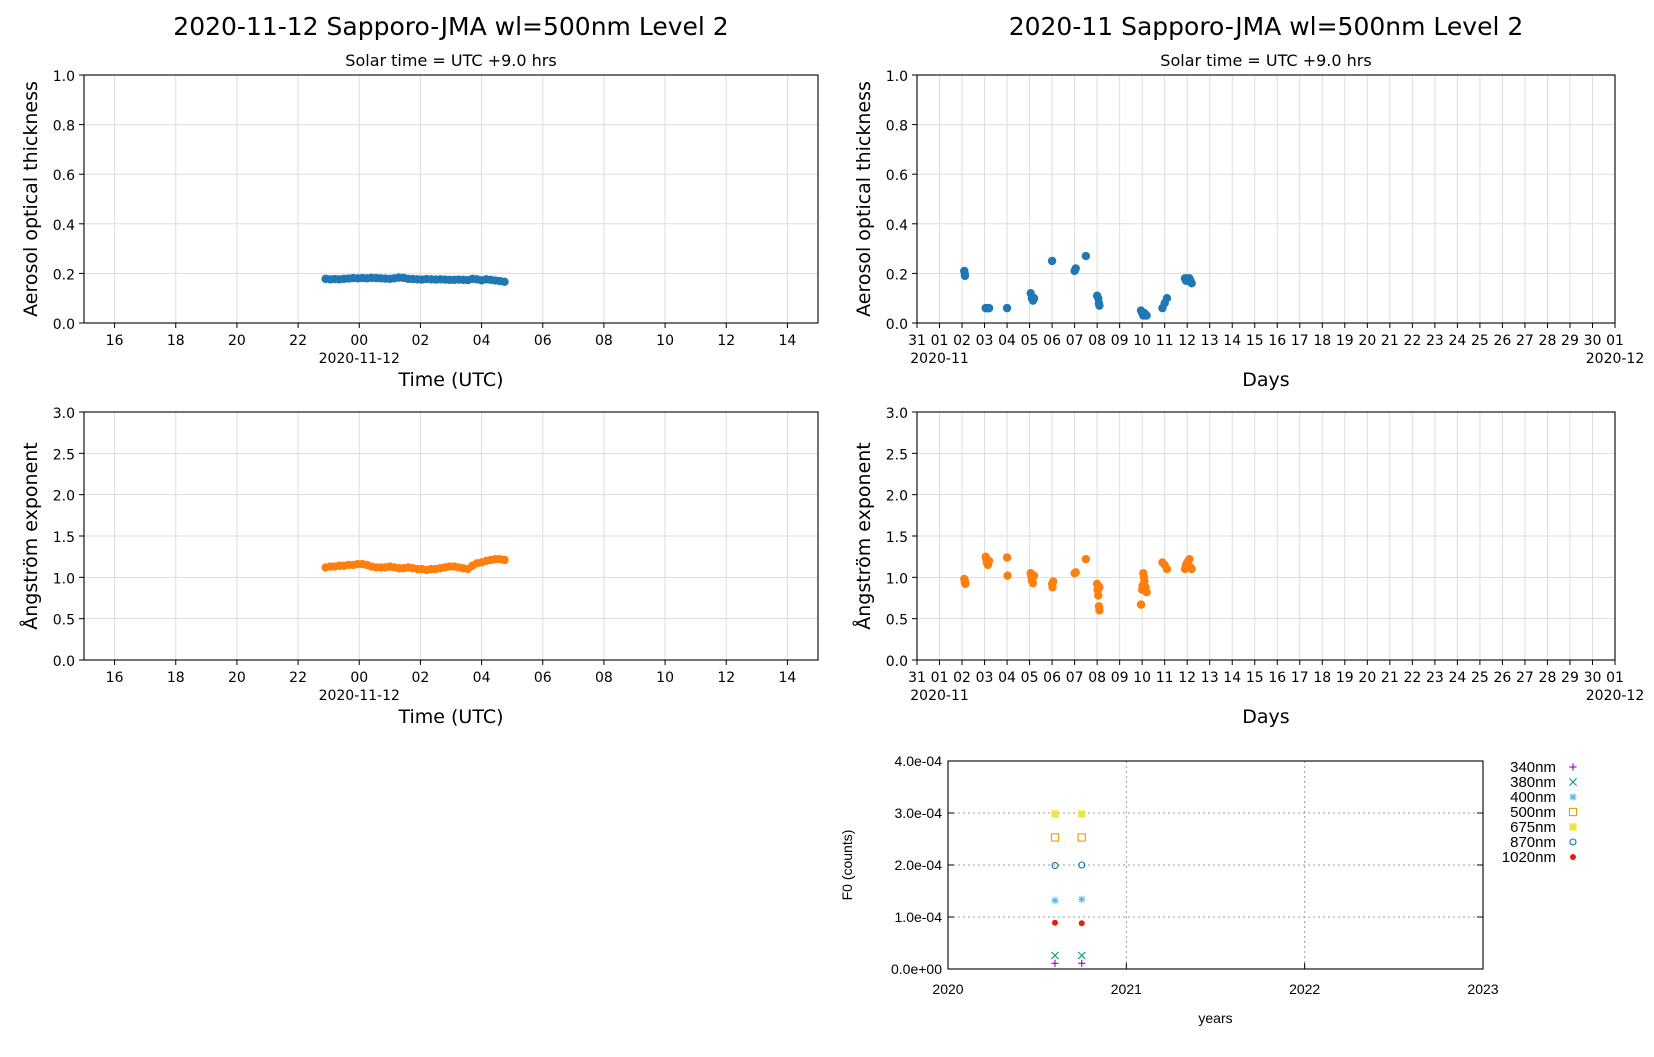 This screenshot has height=1057, width=1654. Describe the element at coordinates (64, 226) in the screenshot. I see `y-tick-label: 0.4` at that location.